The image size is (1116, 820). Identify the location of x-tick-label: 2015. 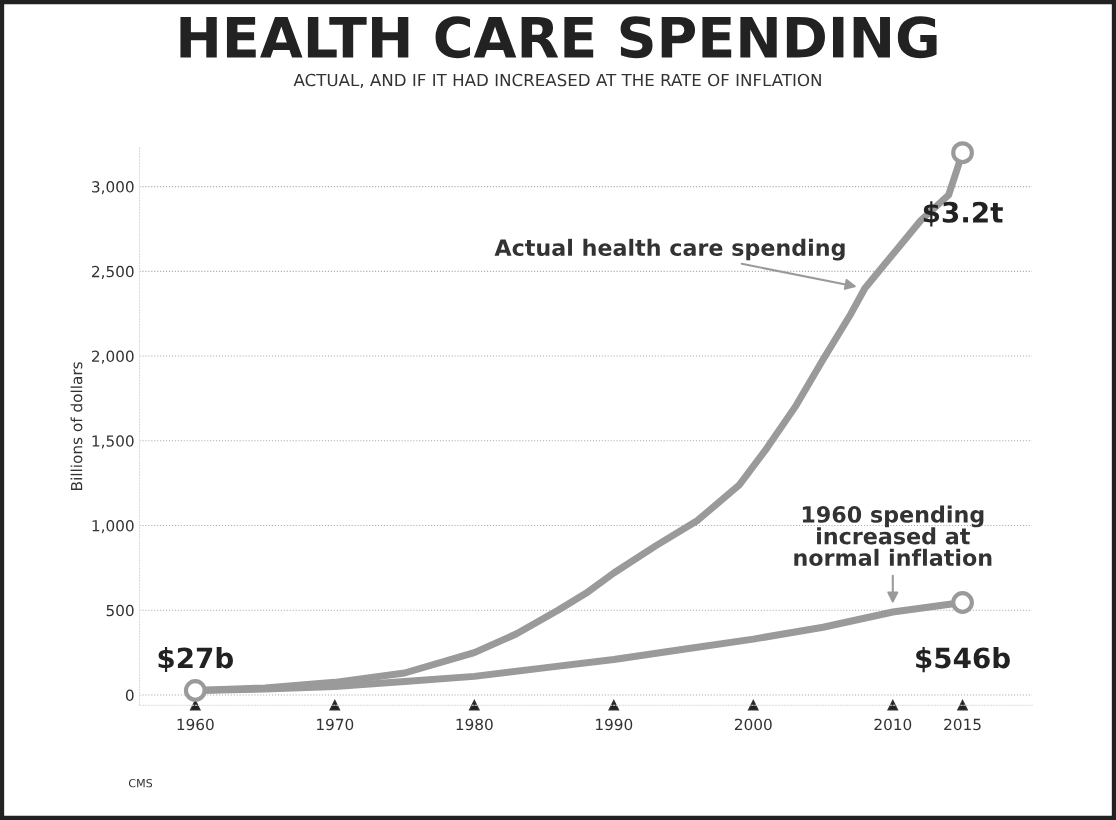
(962, 724).